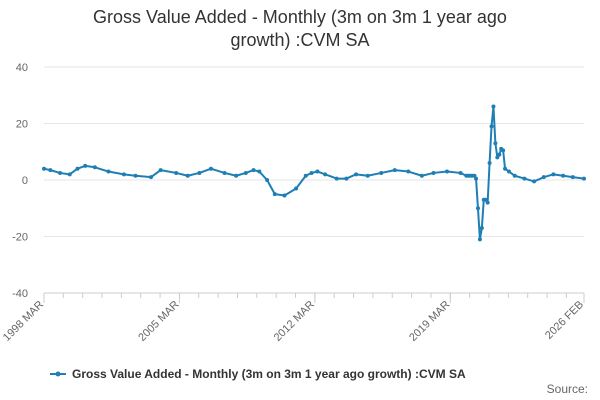 The height and width of the screenshot is (400, 600). Describe the element at coordinates (22, 125) in the screenshot. I see `y-tick-label: 20` at that location.